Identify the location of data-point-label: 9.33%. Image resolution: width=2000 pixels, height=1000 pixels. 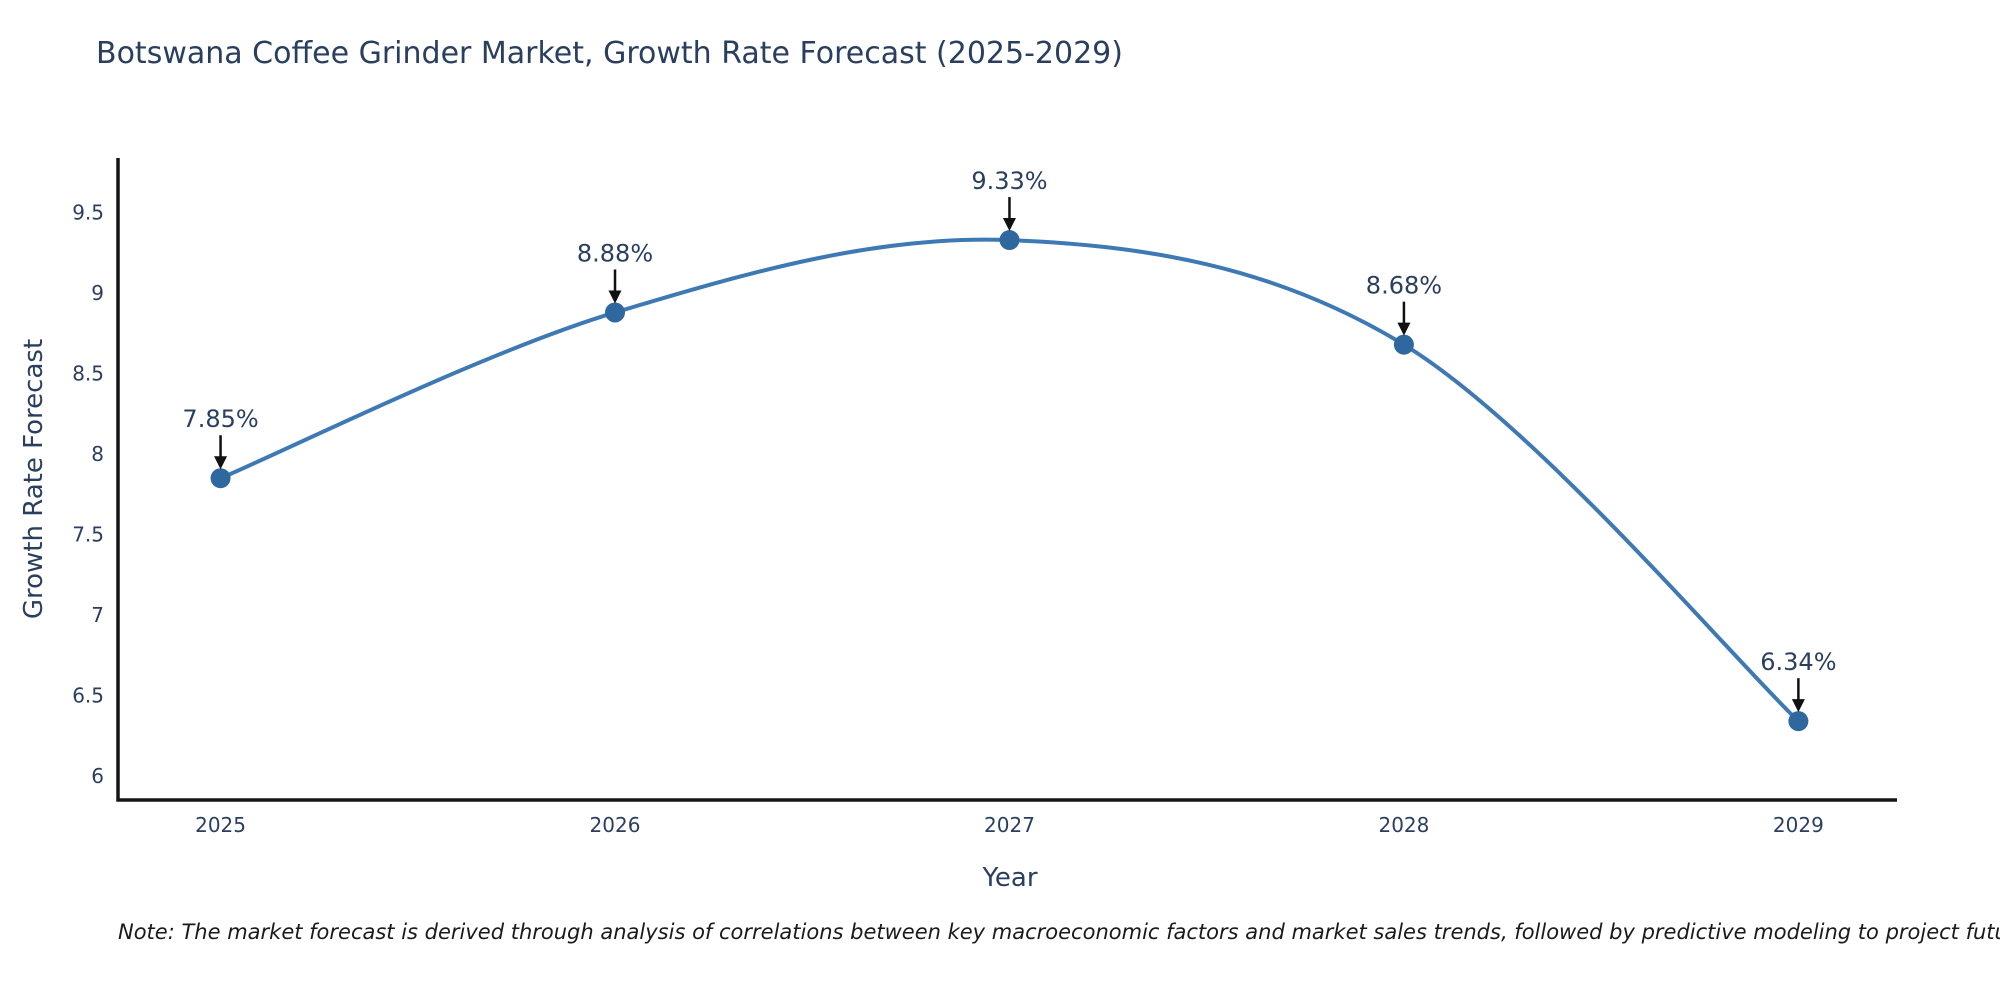
(1009, 181).